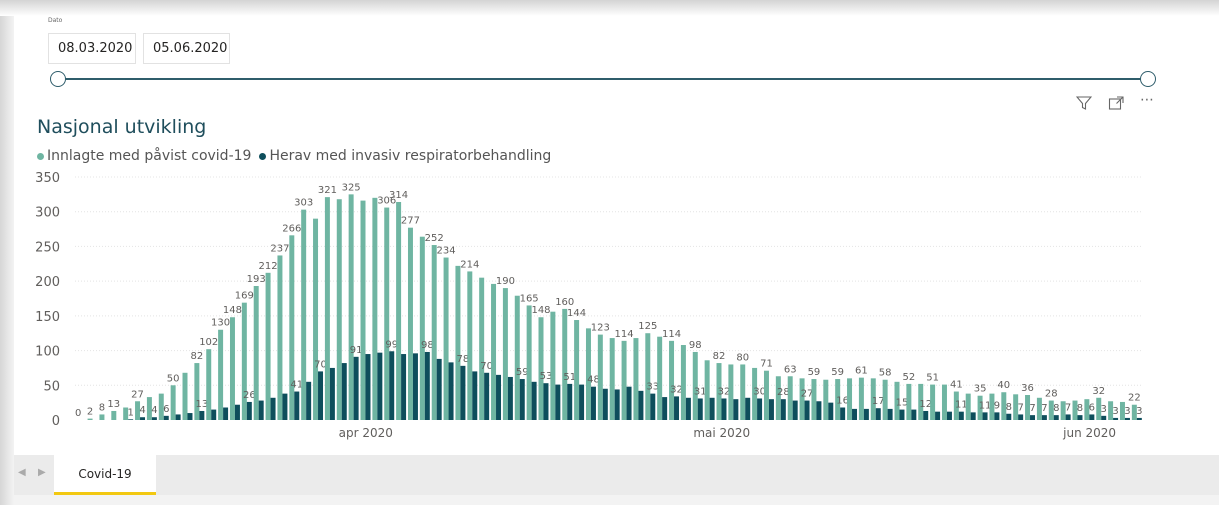  Describe the element at coordinates (105, 475) in the screenshot. I see `tab-covid-19: Covid-19` at that location.